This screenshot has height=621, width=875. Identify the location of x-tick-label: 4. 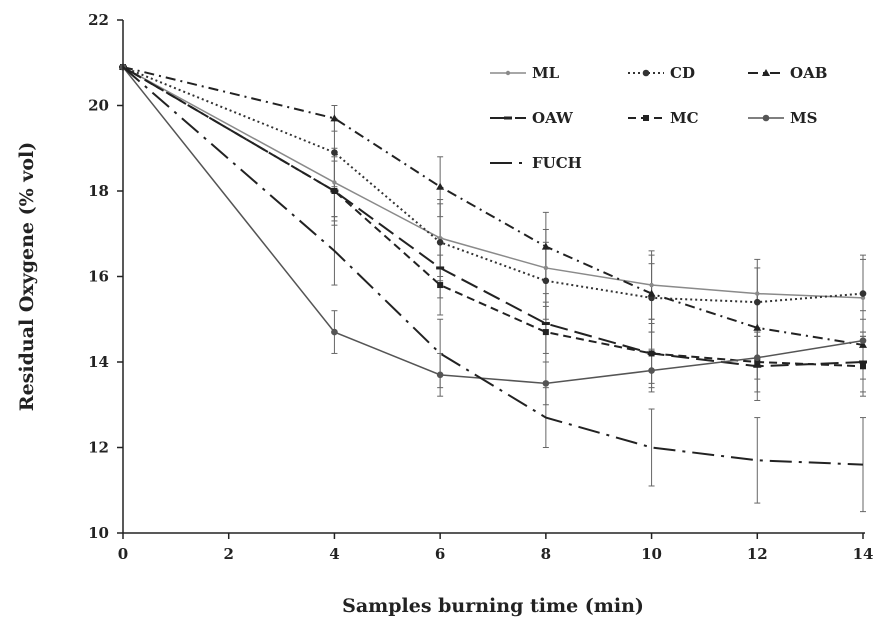
(334, 554).